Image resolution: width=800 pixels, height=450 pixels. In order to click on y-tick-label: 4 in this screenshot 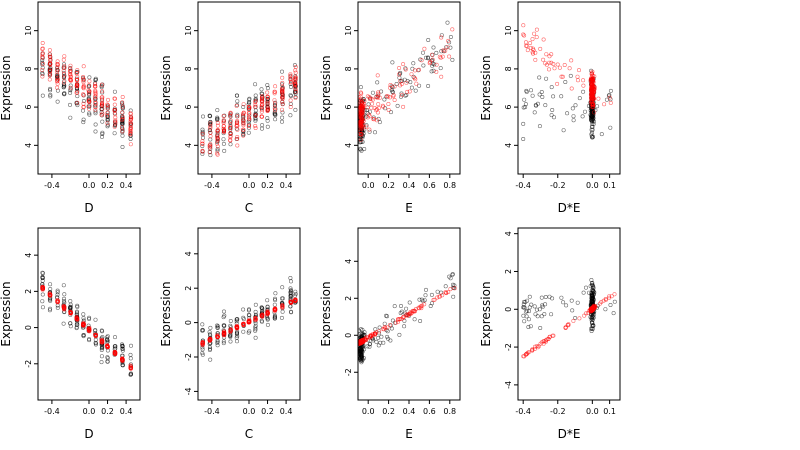, I will do `click(188, 145)`.